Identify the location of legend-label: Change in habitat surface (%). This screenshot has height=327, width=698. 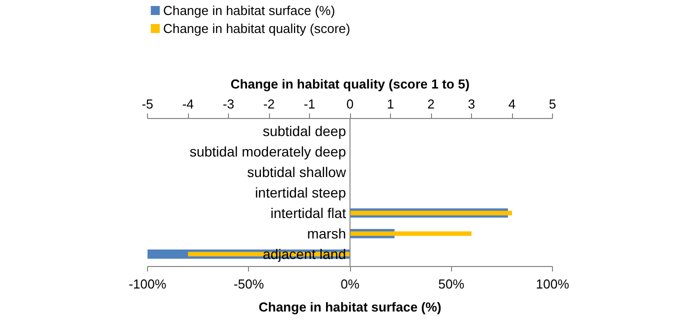
(249, 10).